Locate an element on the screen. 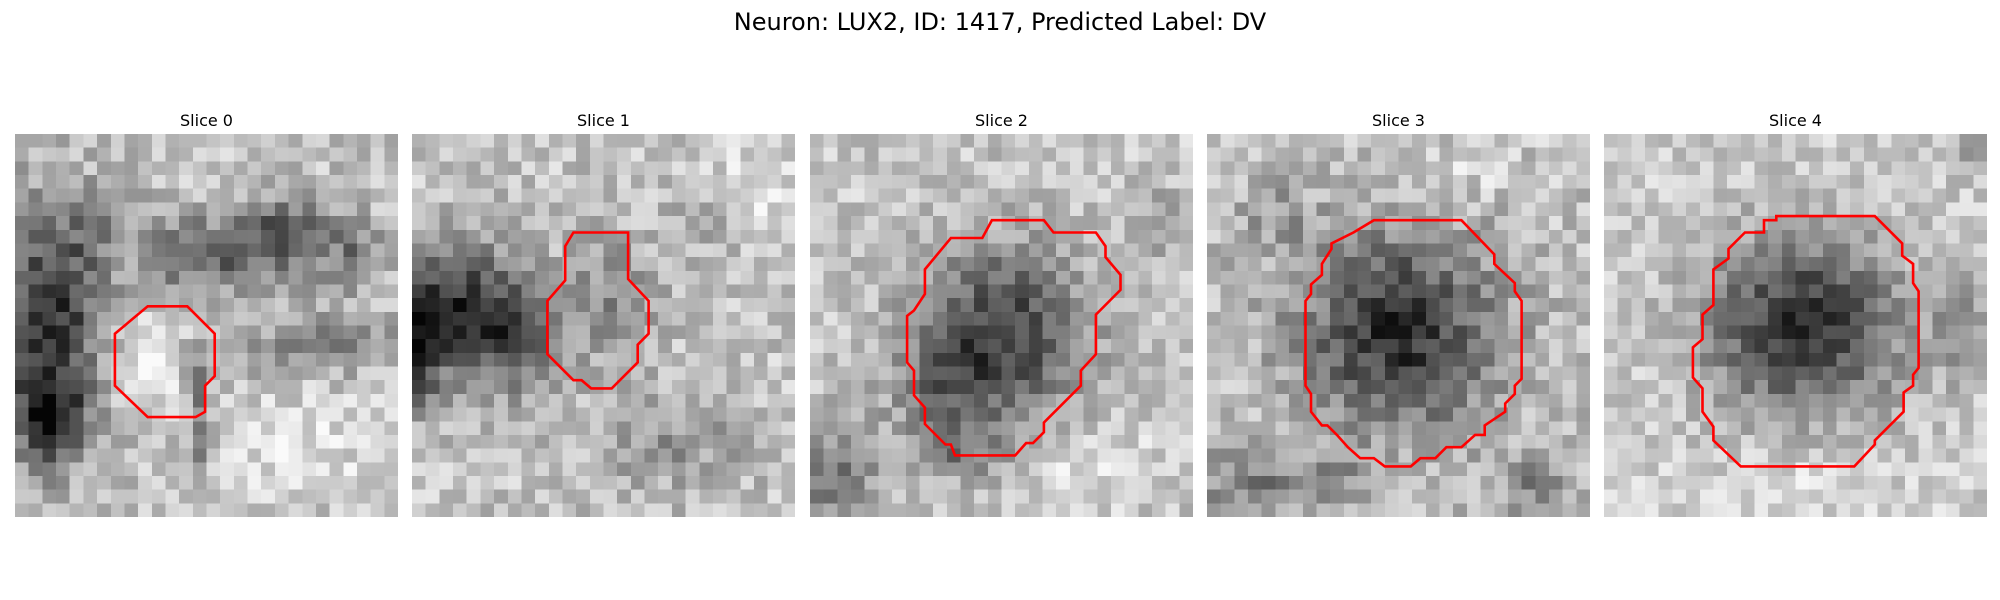  slice-title: Slice 3 is located at coordinates (1398, 120).